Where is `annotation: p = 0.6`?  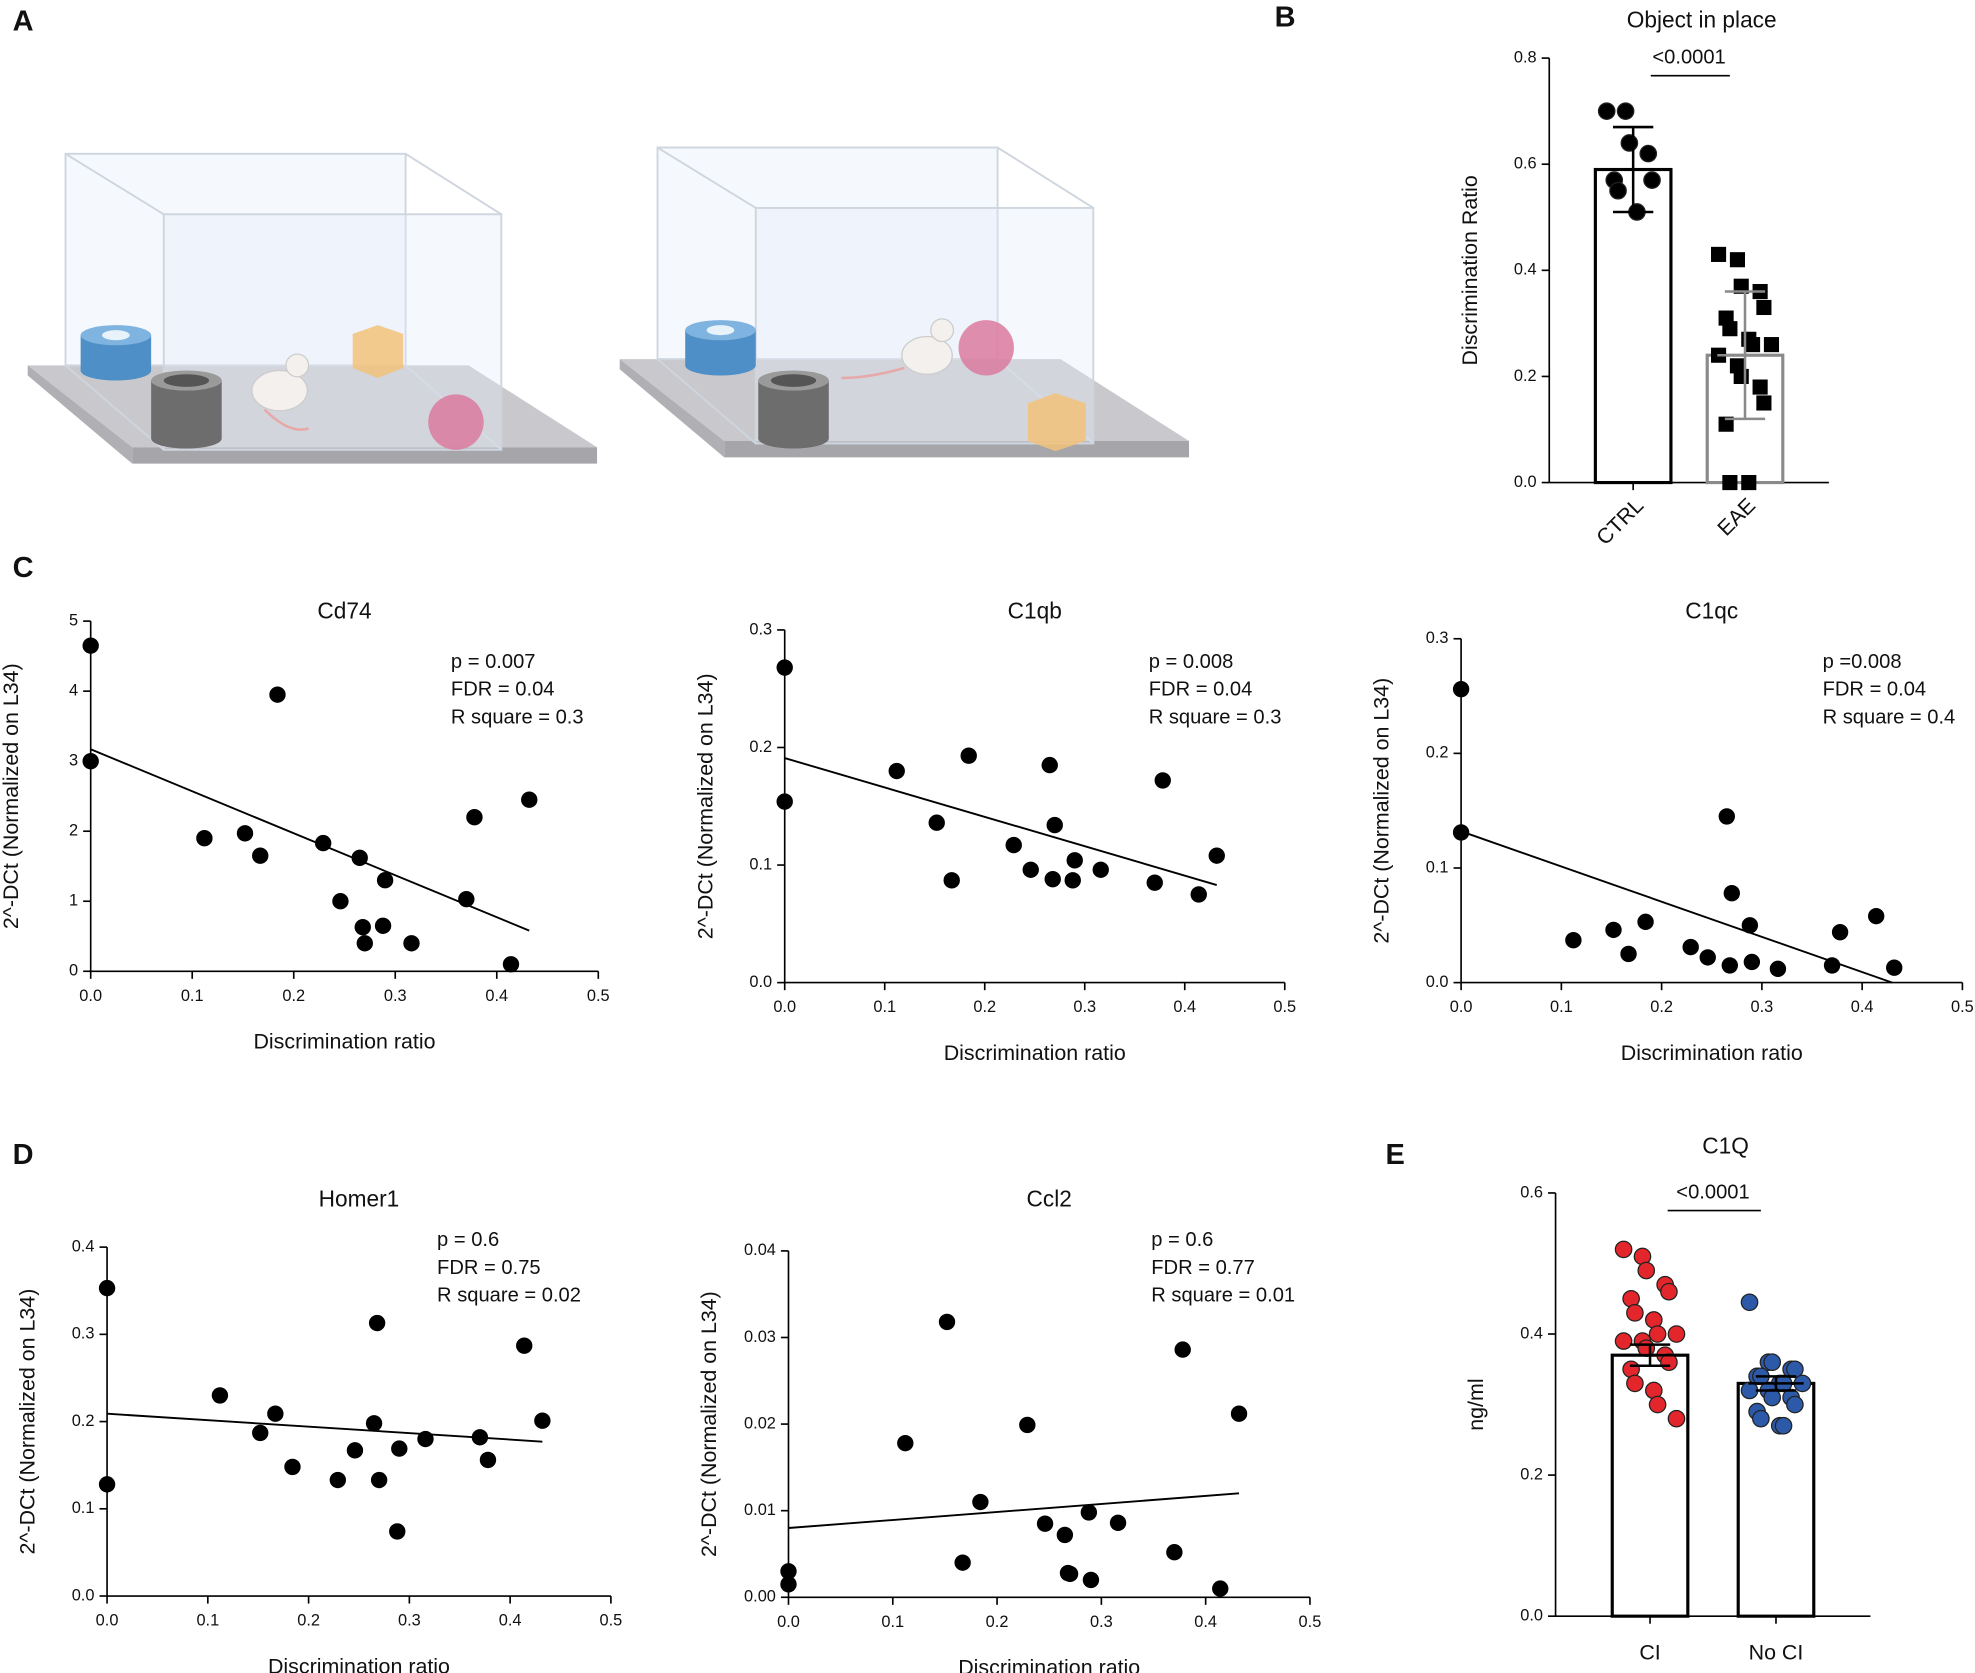 annotation: p = 0.6 is located at coordinates (468, 1240).